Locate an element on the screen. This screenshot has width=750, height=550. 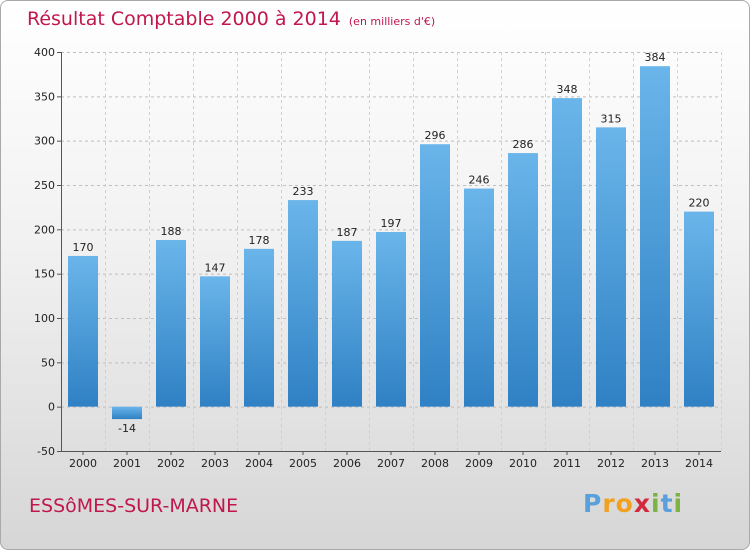
data-label-2007: 197 is located at coordinates (391, 223).